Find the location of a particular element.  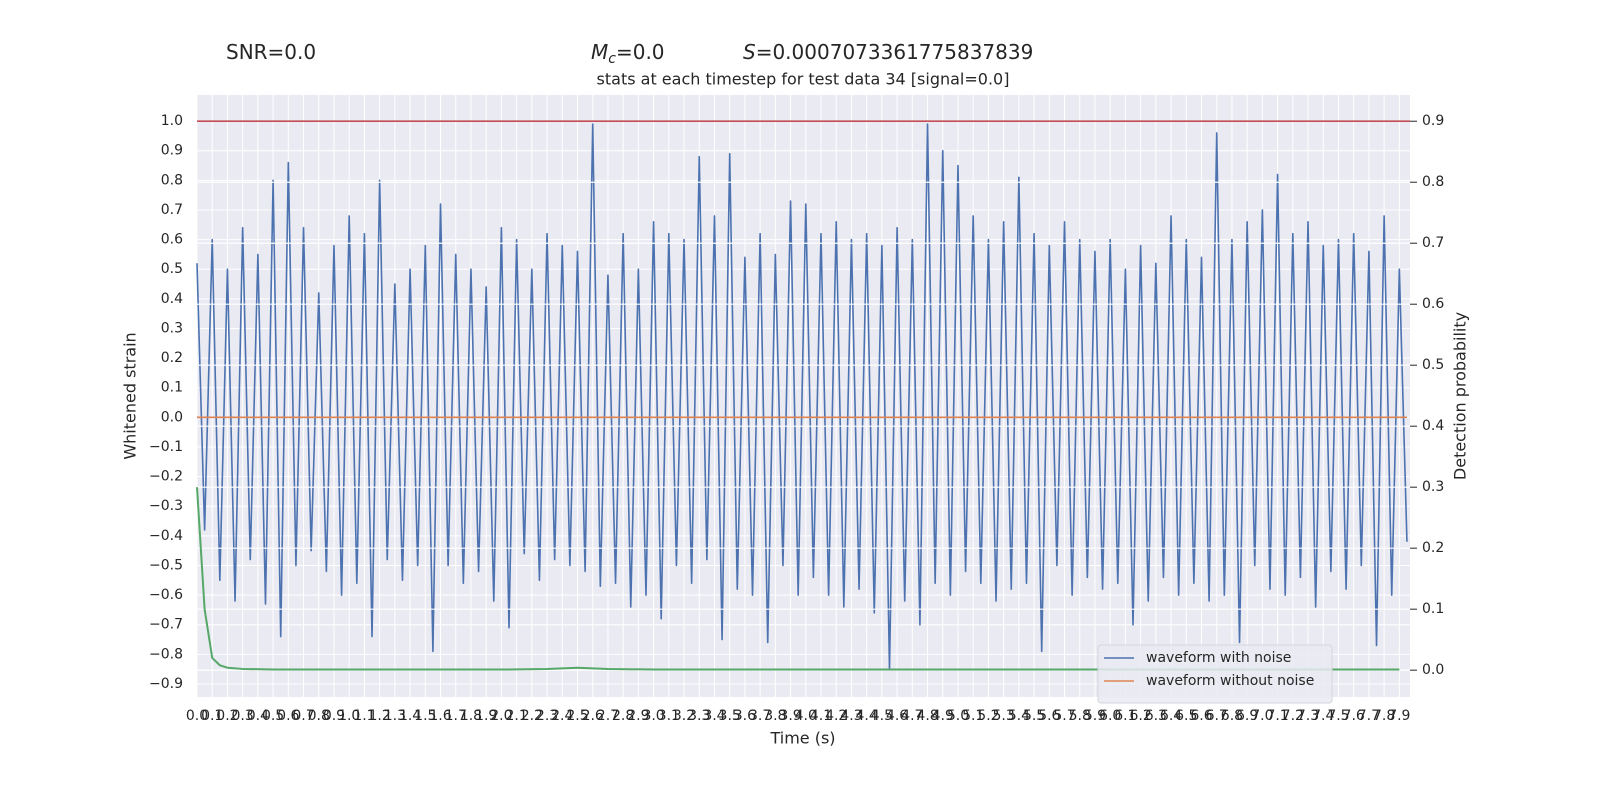

x-tick-label: 7.1 is located at coordinates (1277, 716).